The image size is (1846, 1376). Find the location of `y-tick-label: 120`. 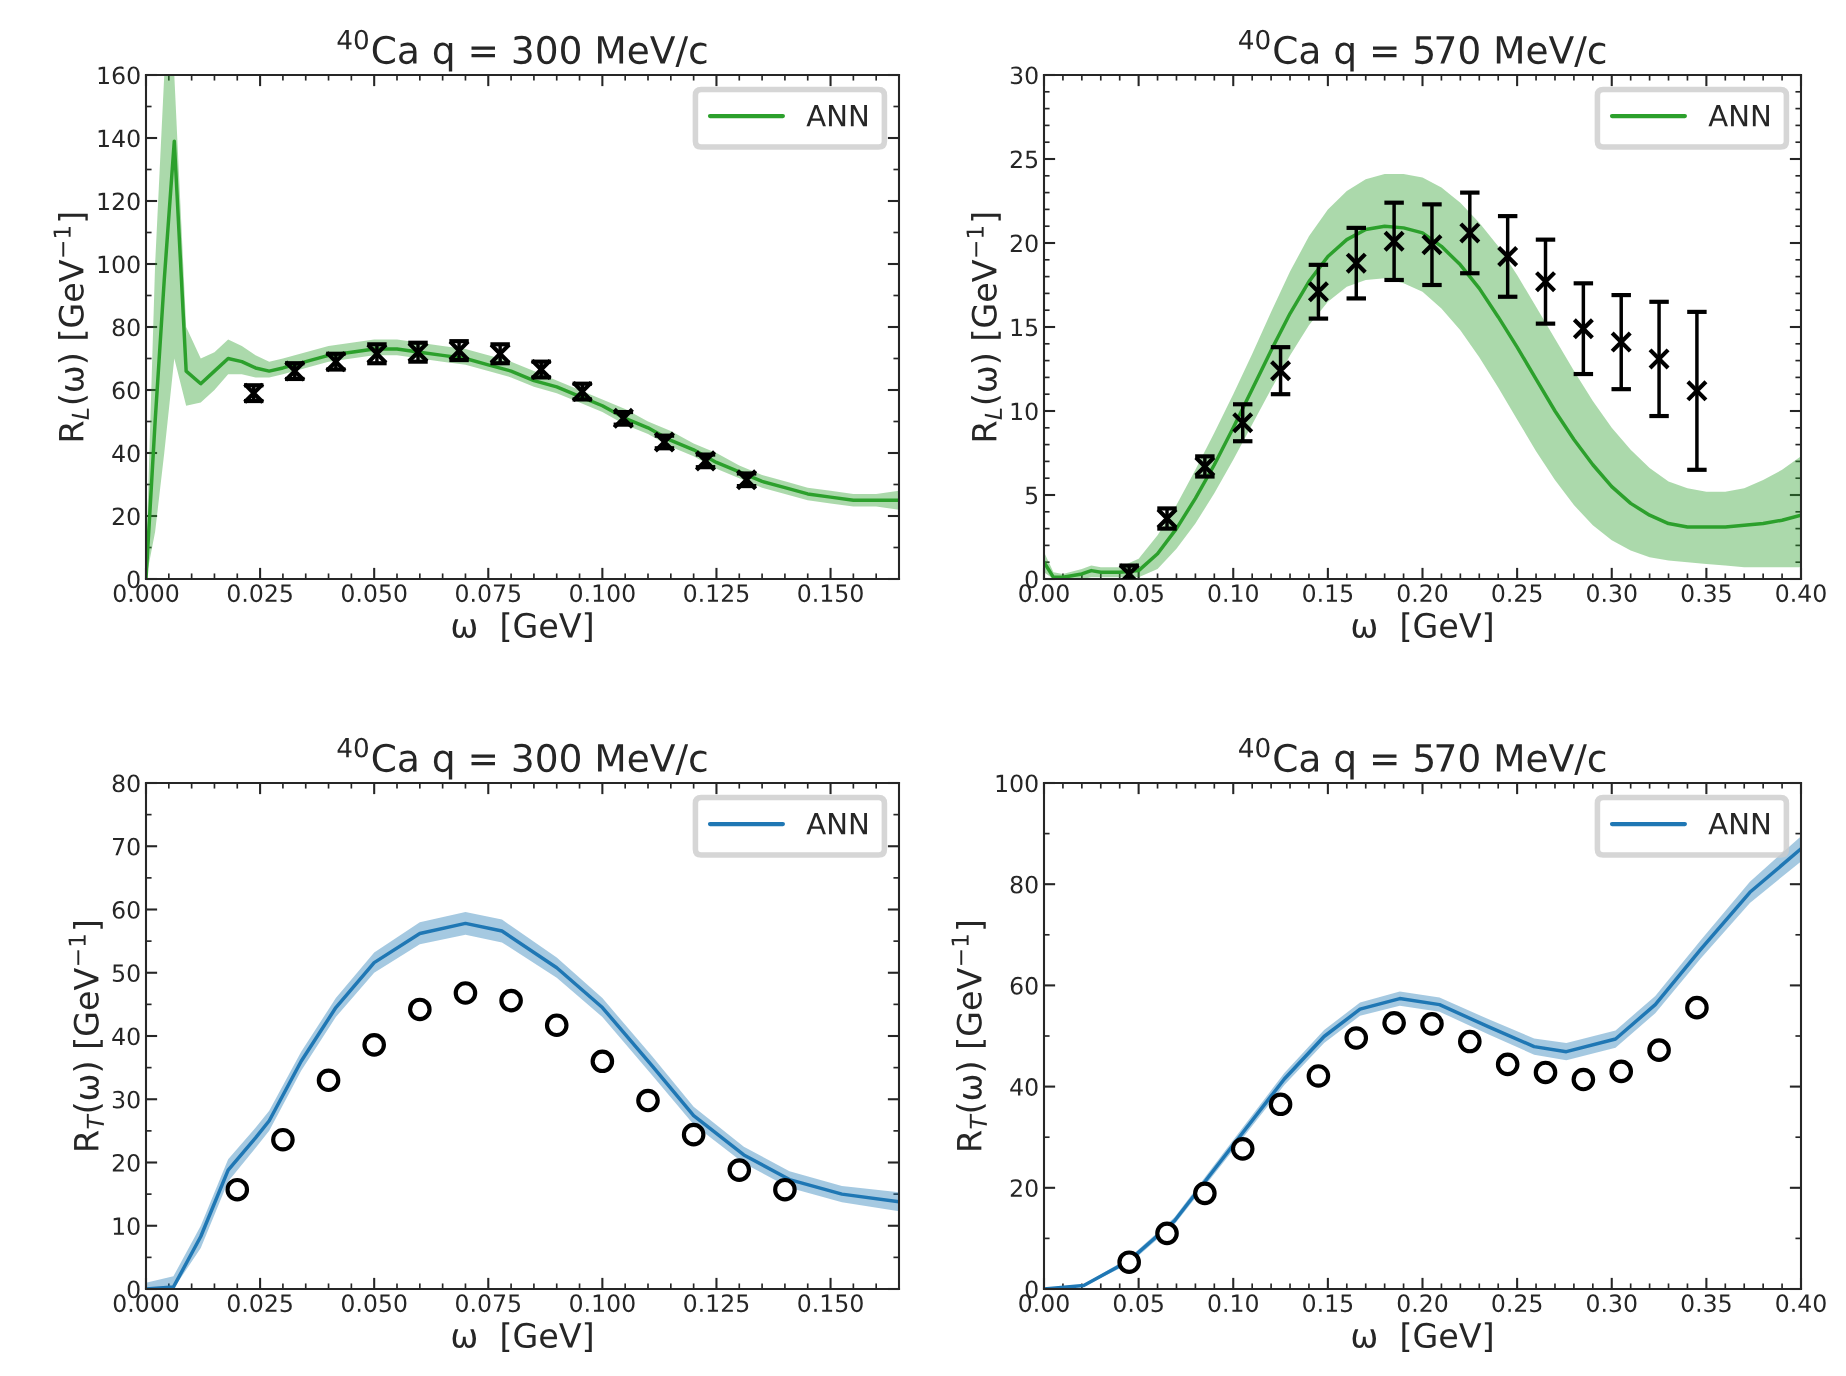

y-tick-label: 120 is located at coordinates (119, 201).